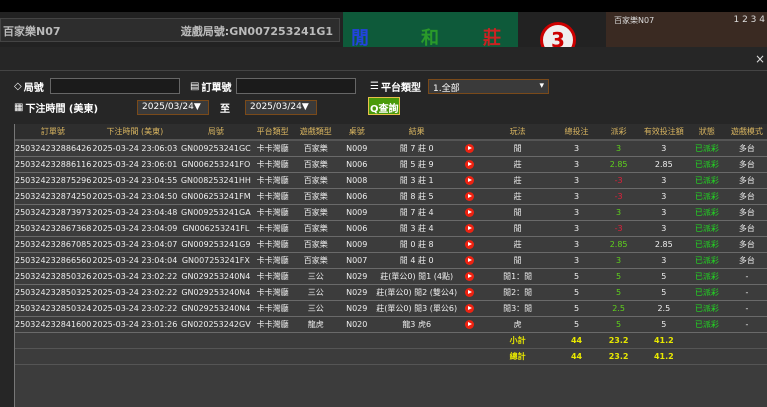 The width and height of the screenshot is (767, 407). Describe the element at coordinates (170, 30) in the screenshot. I see `game-title-bar: 百家樂N07 遊戲局號:GN007253241G1` at that location.